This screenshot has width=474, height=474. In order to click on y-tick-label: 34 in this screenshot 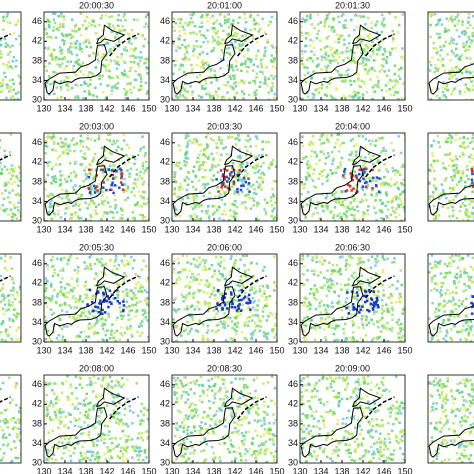, I will do `click(293, 201)`.